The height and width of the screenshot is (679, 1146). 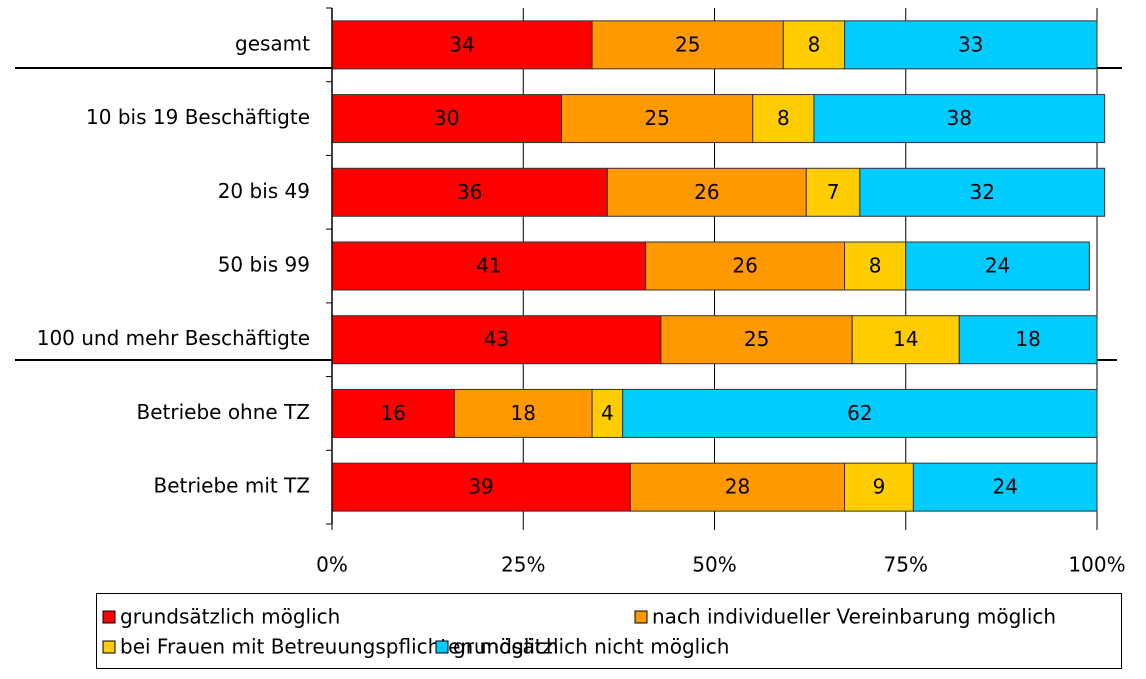 I want to click on data-label: 16, so click(x=392, y=413).